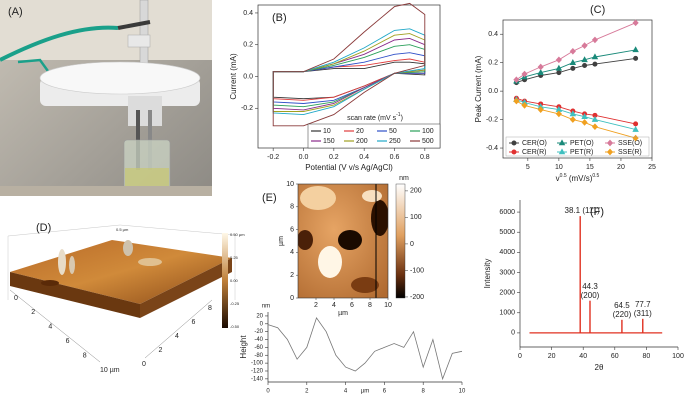 This screenshot has width=685, height=403. What do you see at coordinates (507, 292) in the screenshot?
I see `y-tick-label: 2000` at bounding box center [507, 292].